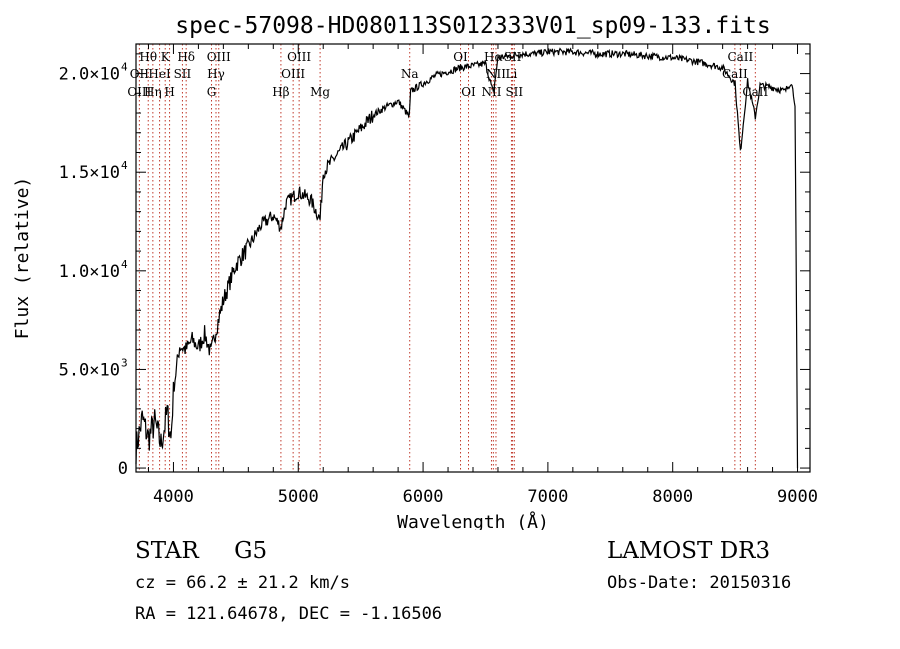  Describe the element at coordinates (153, 92) in the screenshot. I see `line-label: Hη` at that location.